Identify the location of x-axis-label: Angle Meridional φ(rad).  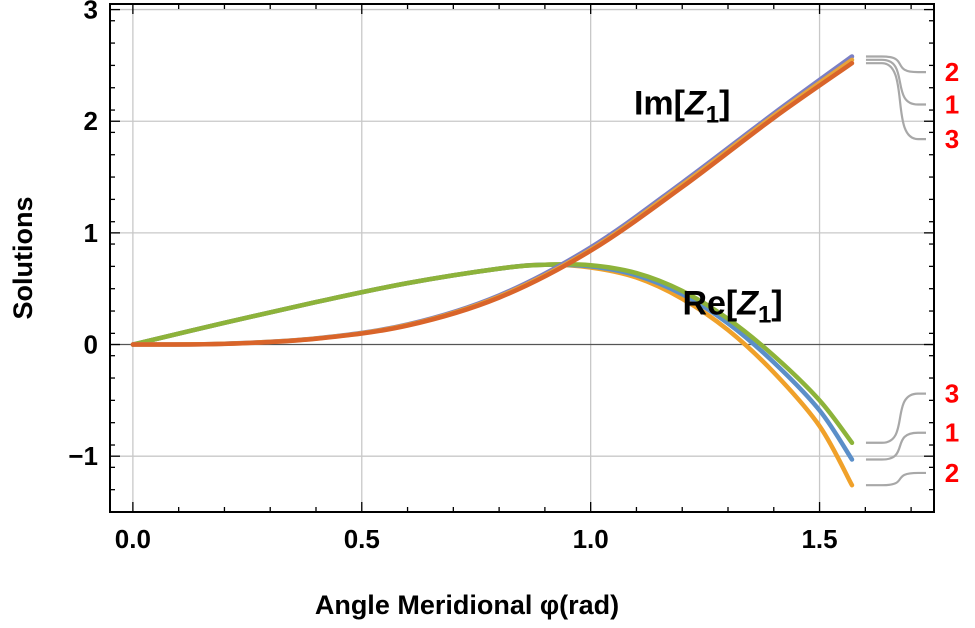
(467, 605).